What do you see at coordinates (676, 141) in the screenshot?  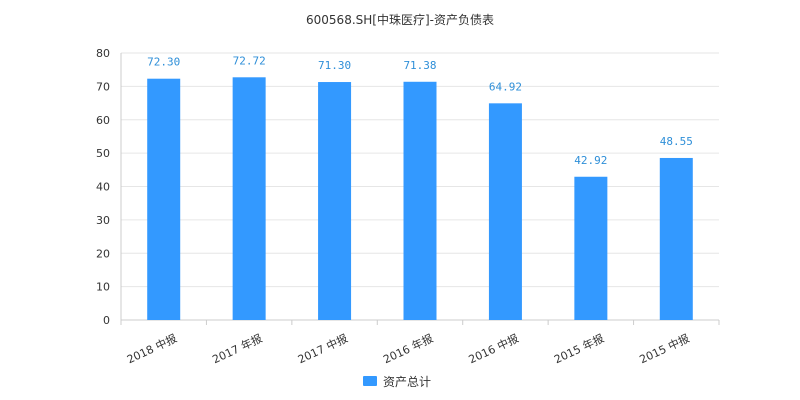 I see `data-label: 48.55` at bounding box center [676, 141].